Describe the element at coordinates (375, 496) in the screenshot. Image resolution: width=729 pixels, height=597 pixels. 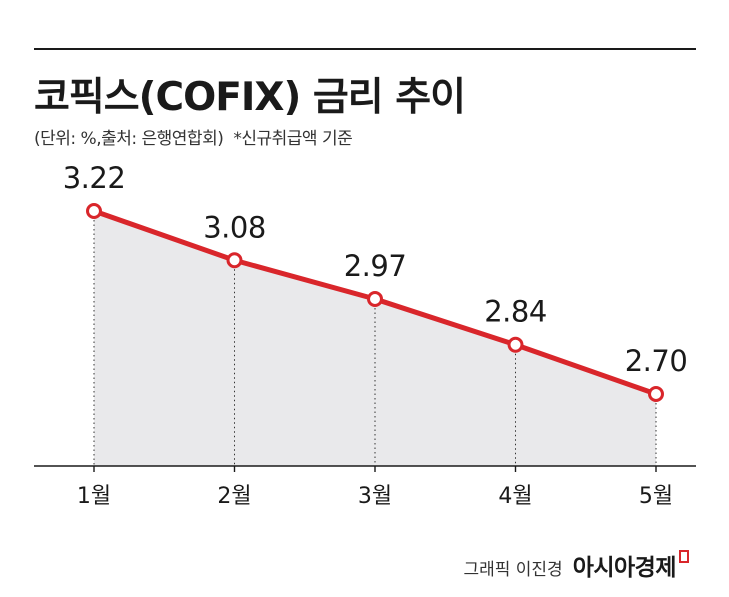
I see `x-tick-label: 3월` at that location.